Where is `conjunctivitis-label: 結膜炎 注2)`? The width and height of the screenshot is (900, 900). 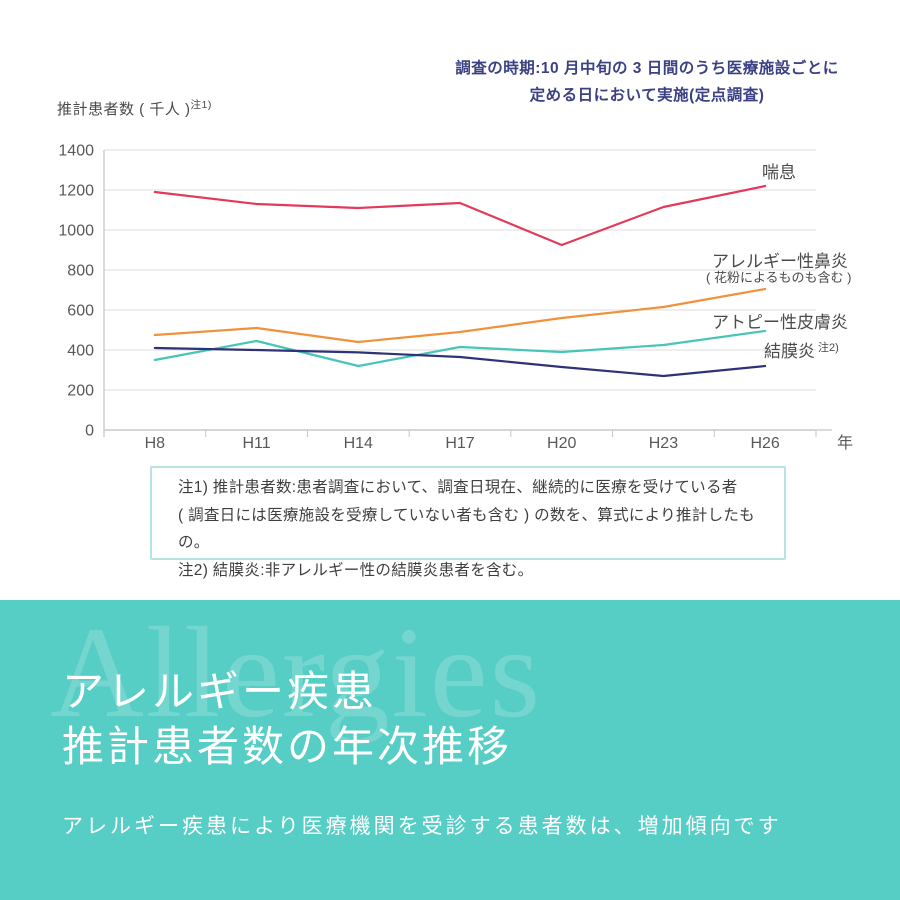 conjunctivitis-label: 結膜炎 注2) is located at coordinates (801, 350).